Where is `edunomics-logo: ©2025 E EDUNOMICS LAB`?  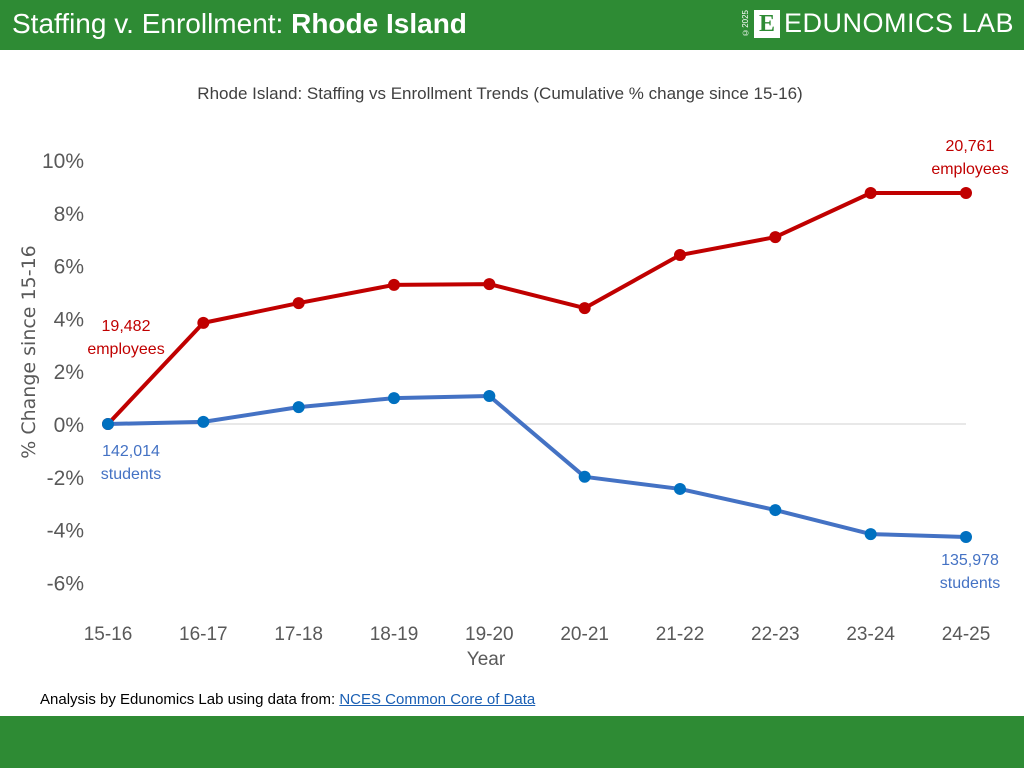
edunomics-logo: ©2025 E EDUNOMICS LAB is located at coordinates (877, 23).